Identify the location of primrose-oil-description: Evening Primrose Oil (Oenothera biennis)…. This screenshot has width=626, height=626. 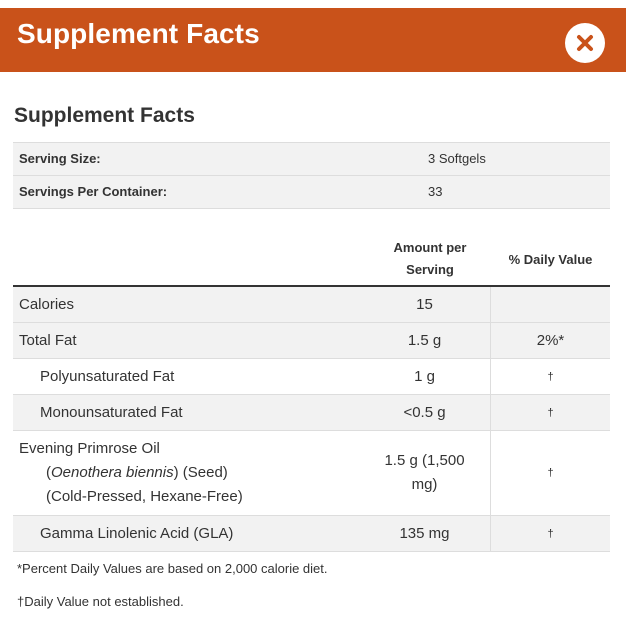
(131, 473).